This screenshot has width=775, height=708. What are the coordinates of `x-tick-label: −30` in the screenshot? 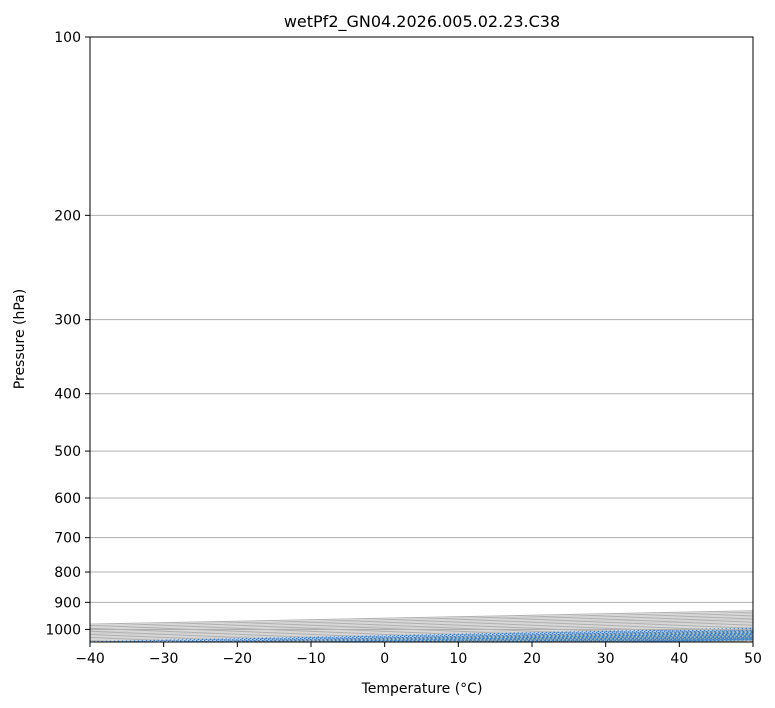 It's located at (164, 659).